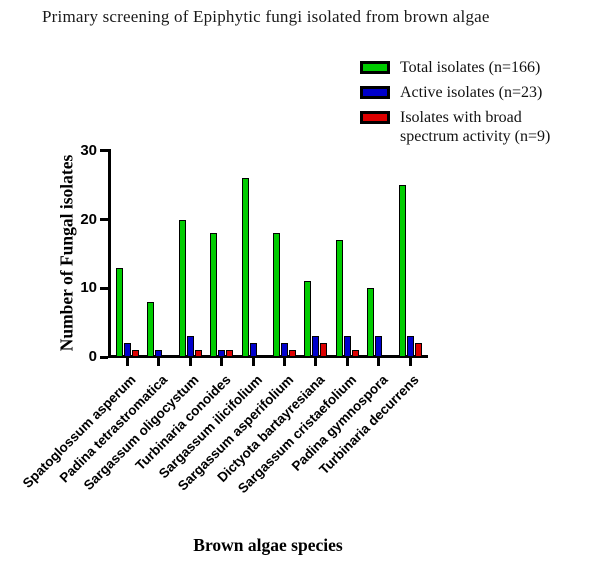 The height and width of the screenshot is (563, 600). What do you see at coordinates (375, 117) in the screenshot?
I see `legend-swatch-broad-spectrum-icon` at bounding box center [375, 117].